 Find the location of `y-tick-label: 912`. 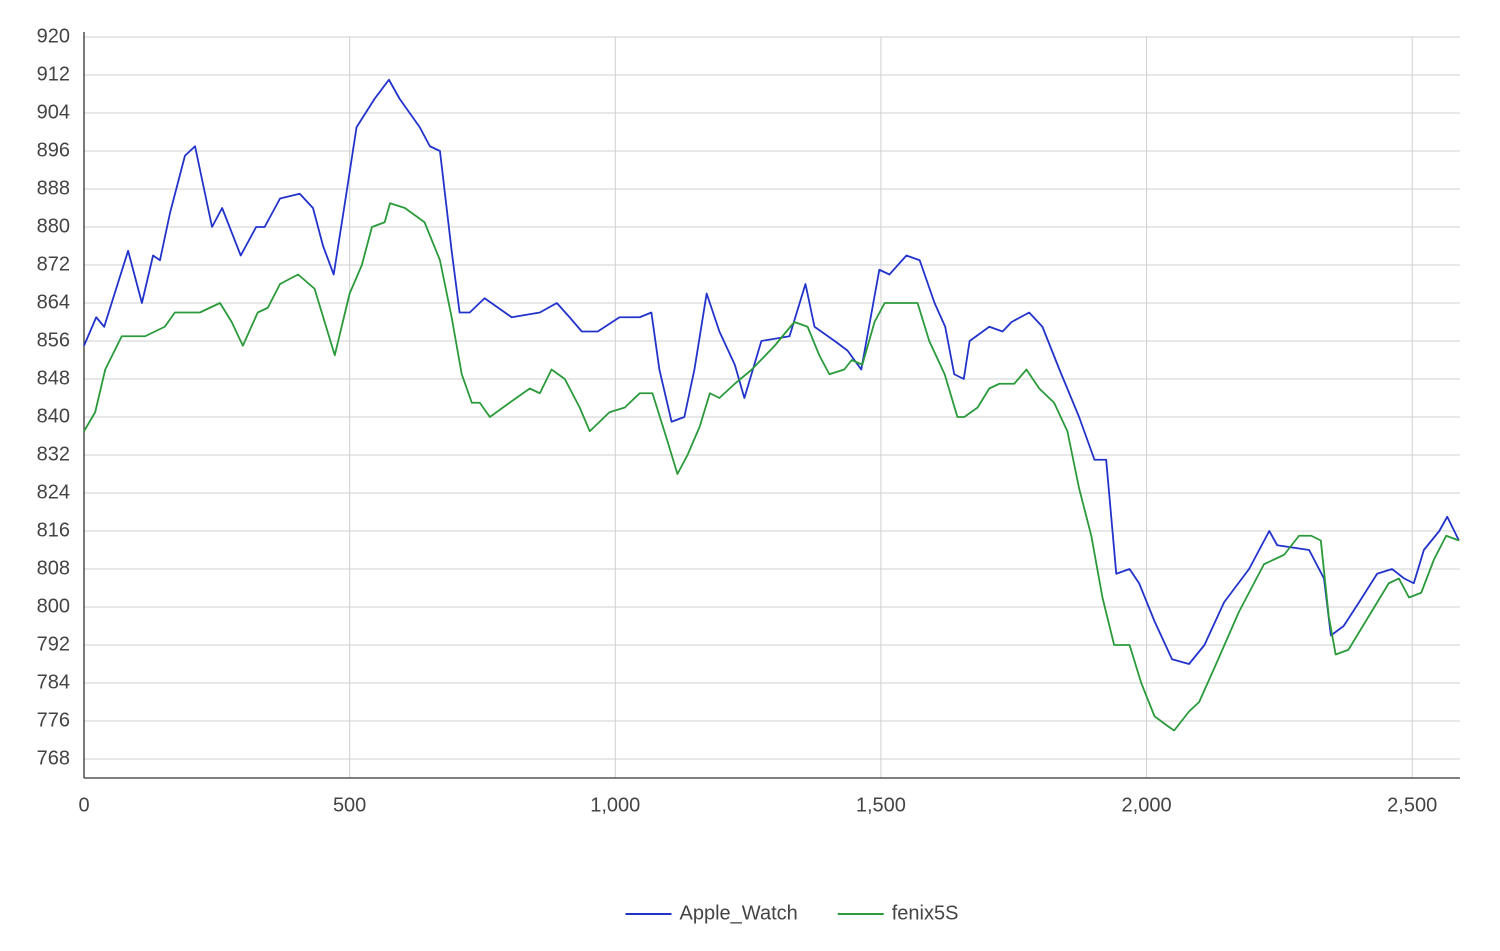

y-tick-label: 912 is located at coordinates (53, 74).